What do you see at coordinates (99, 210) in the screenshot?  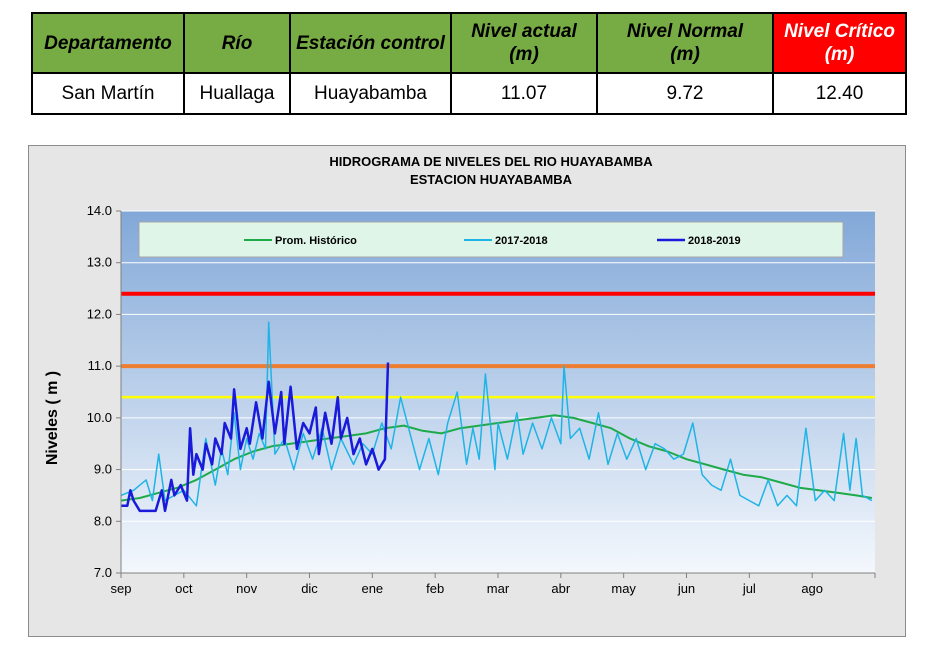 I see `y-tick-label: 14.0` at bounding box center [99, 210].